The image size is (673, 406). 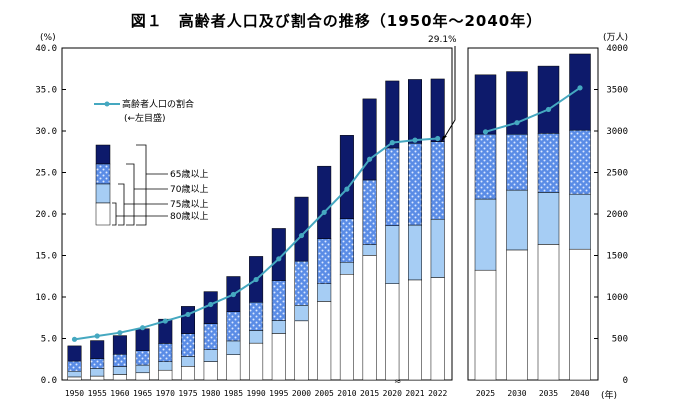 What do you see at coordinates (49, 381) in the screenshot?
I see `left-axis-tick-label: 0.0` at bounding box center [49, 381].